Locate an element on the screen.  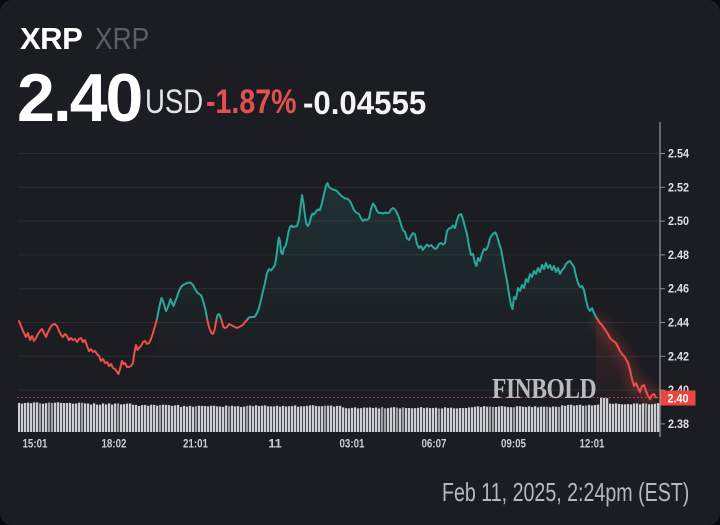
svg-text: 12:01 is located at coordinates (593, 445).